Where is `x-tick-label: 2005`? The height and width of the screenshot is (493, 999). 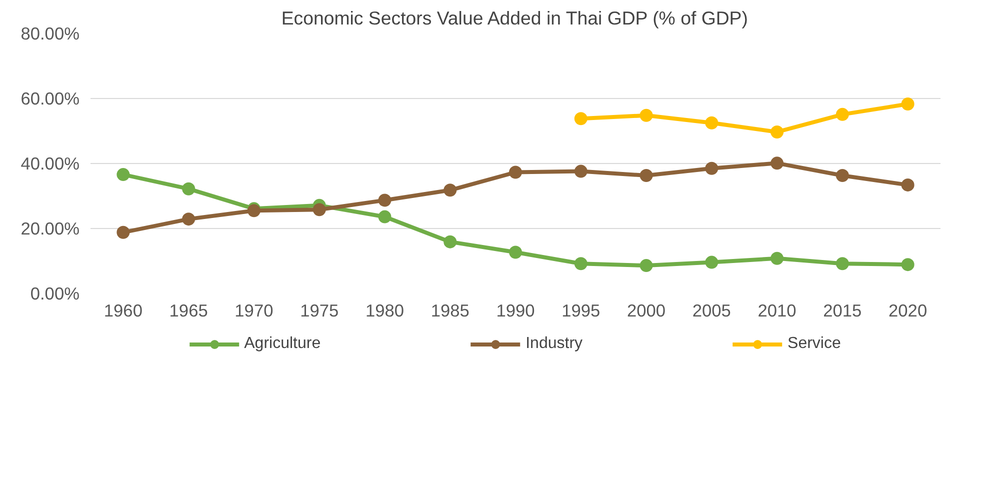 x-tick-label: 2005 is located at coordinates (711, 310).